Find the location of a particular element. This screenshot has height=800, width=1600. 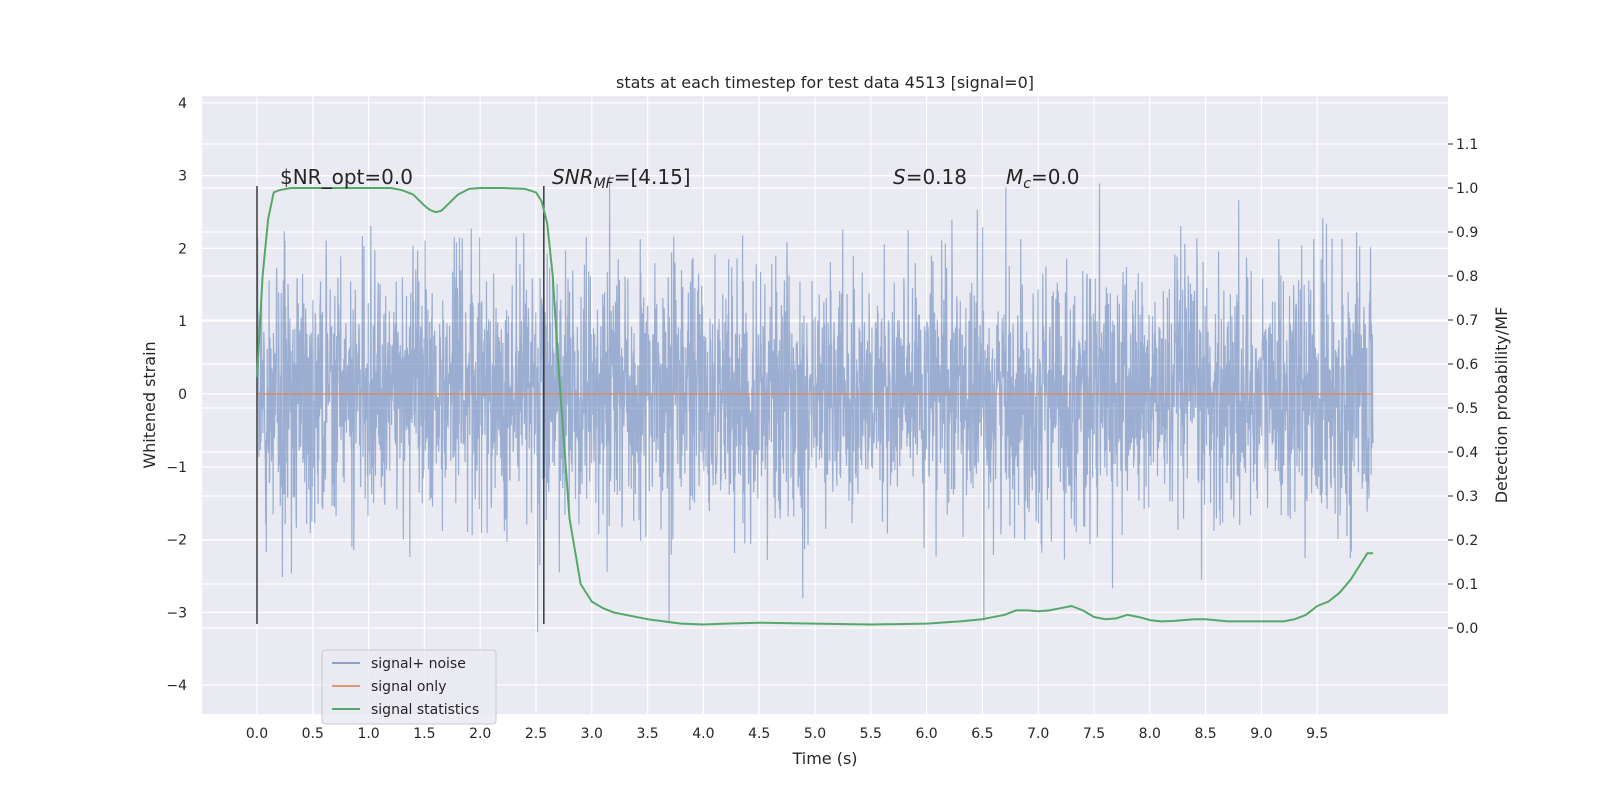

x-tick-label: 1.0 is located at coordinates (368, 734).